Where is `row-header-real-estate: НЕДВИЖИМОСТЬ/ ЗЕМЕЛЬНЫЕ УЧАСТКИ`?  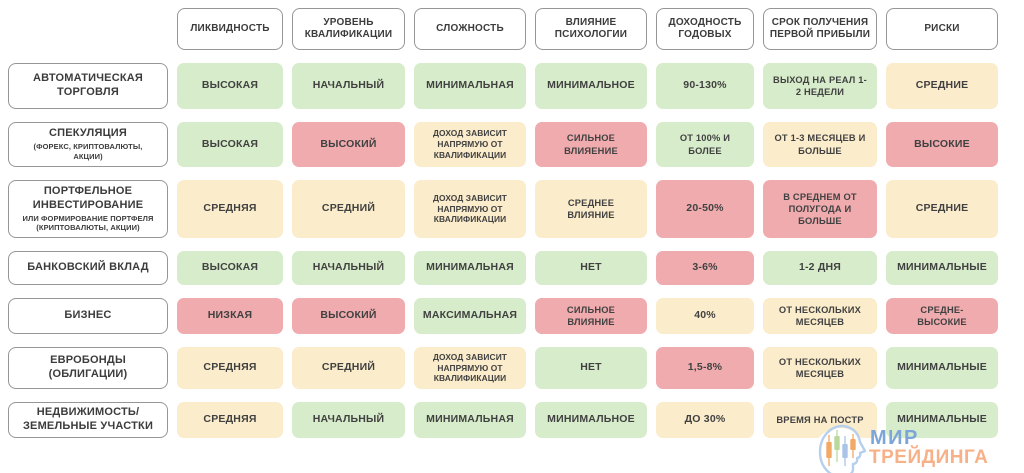 row-header-real-estate: НЕДВИЖИМОСТЬ/ ЗЕМЕЛЬНЫЕ УЧАСТКИ is located at coordinates (88, 420).